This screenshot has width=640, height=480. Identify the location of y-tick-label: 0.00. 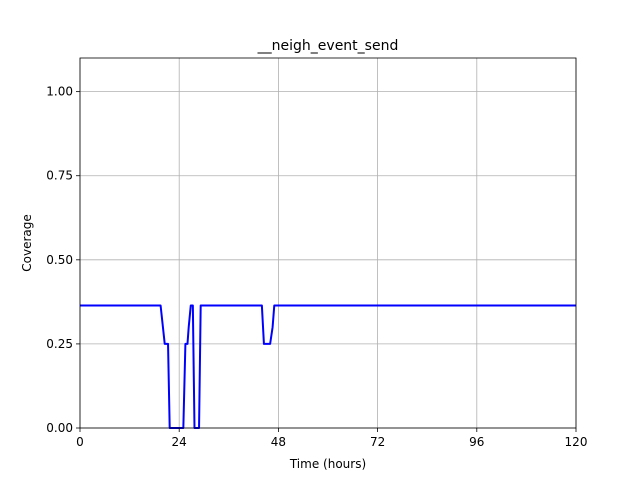
(59, 428).